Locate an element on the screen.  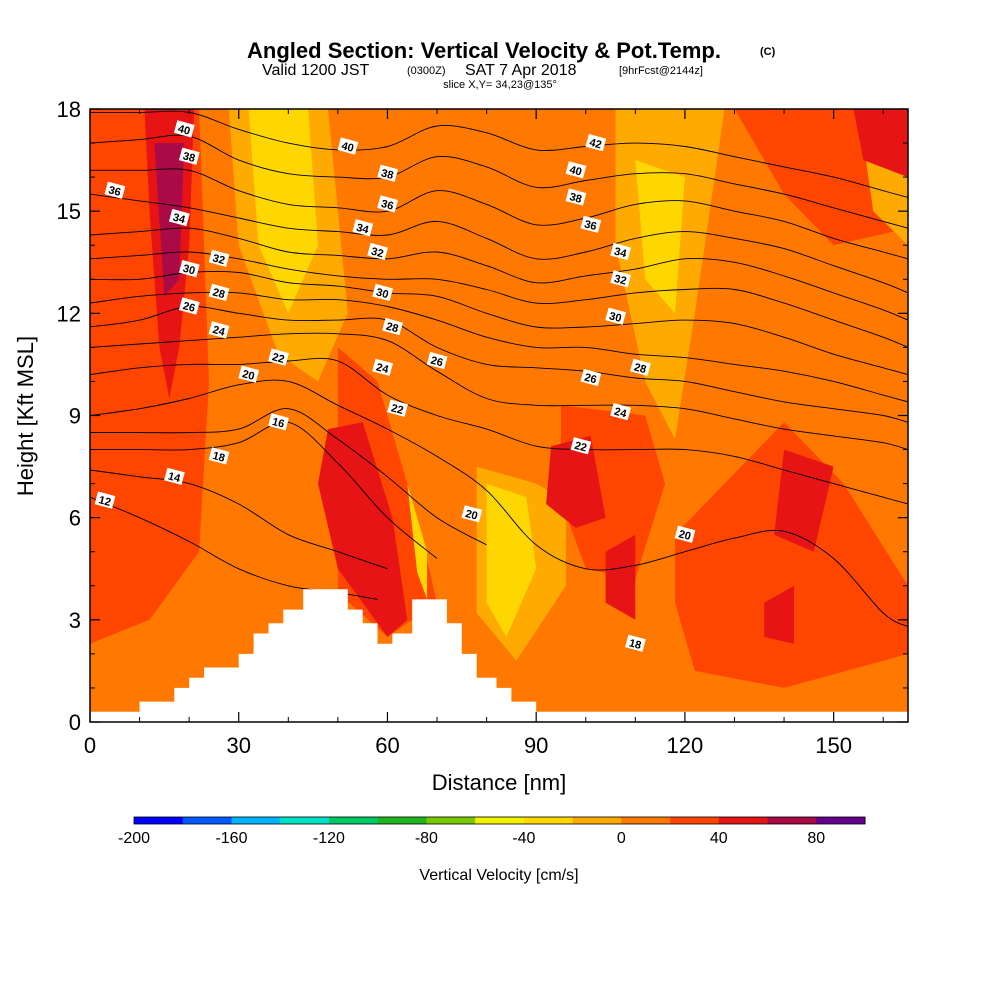
colorbar-tick-label: -40 is located at coordinates (523, 838).